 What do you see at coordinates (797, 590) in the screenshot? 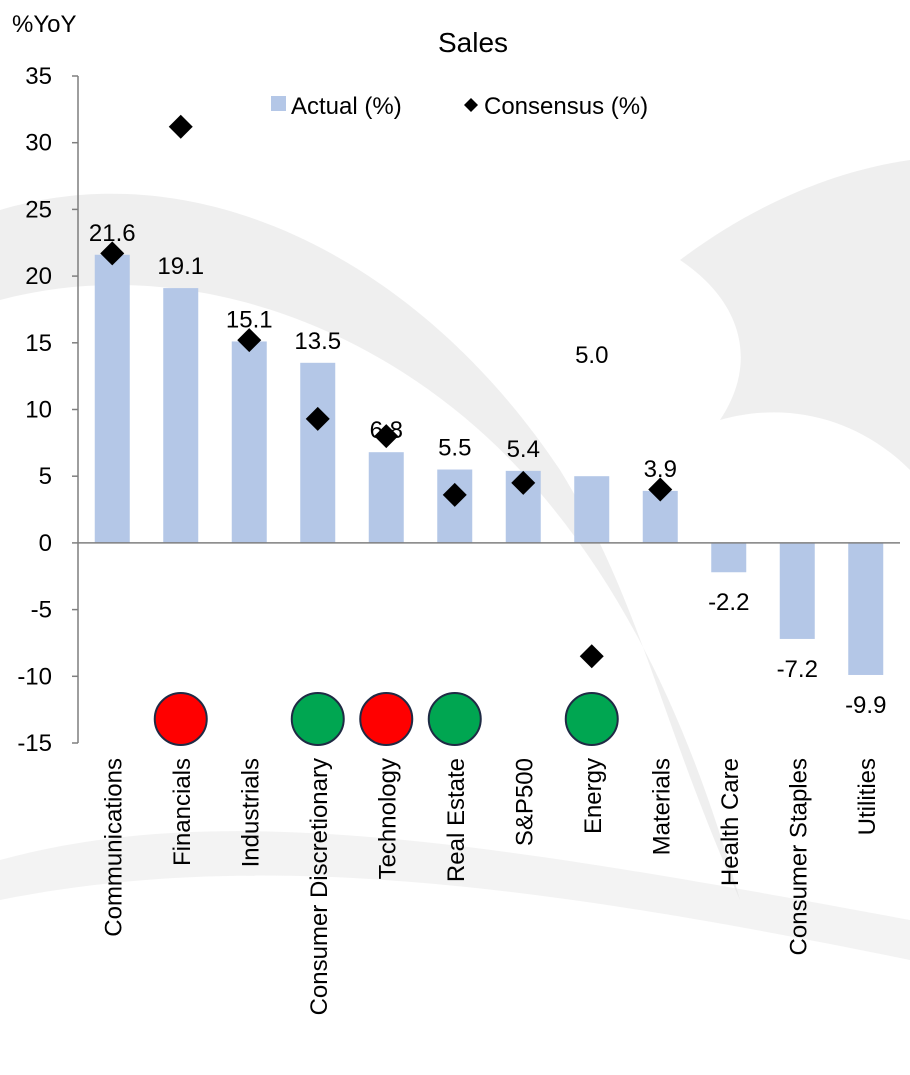
I see `bar-consumer-staples` at bounding box center [797, 590].